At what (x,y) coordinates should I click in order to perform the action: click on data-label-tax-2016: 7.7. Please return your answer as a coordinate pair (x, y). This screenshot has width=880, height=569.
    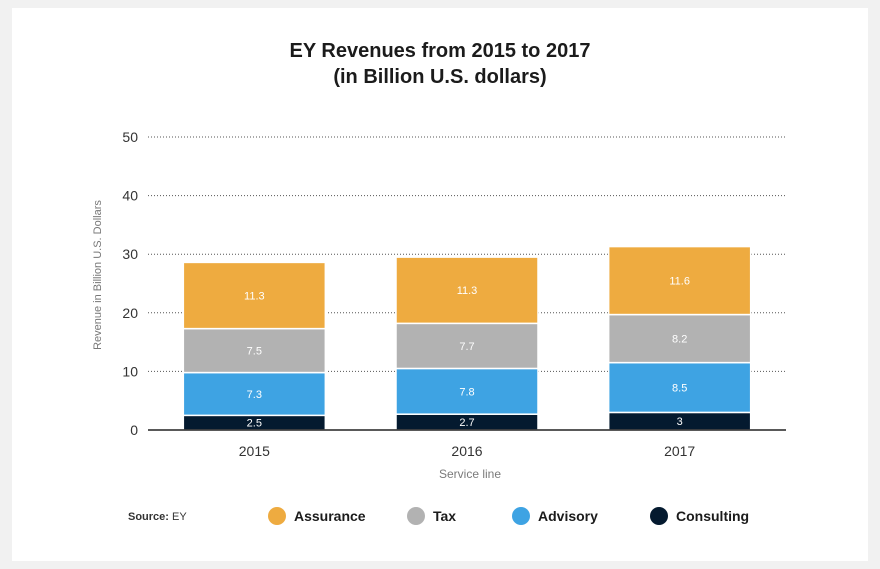
    Looking at the image, I should click on (466, 347).